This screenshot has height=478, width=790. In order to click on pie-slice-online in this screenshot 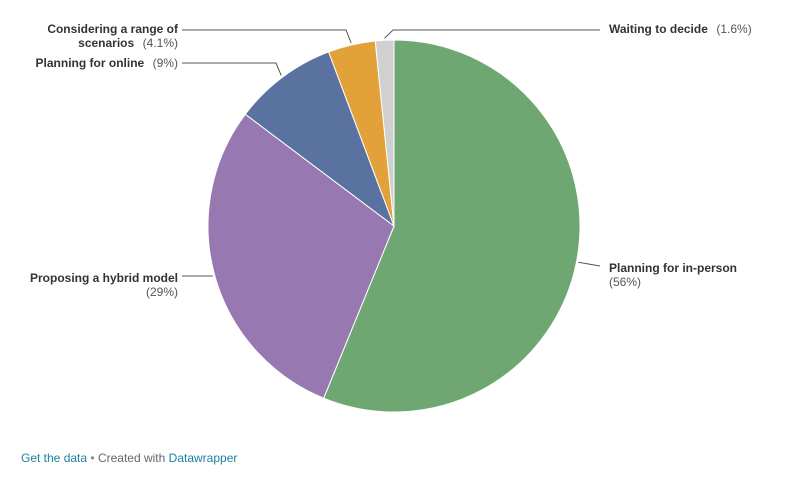, I will do `click(320, 139)`.